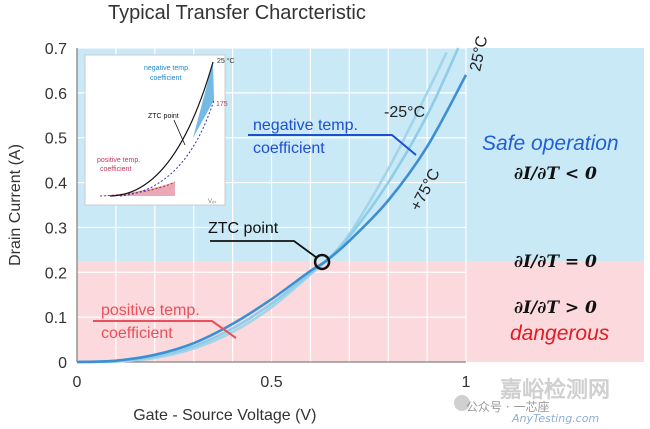 The width and height of the screenshot is (650, 429). I want to click on watermark-logo-icon, so click(462, 403).